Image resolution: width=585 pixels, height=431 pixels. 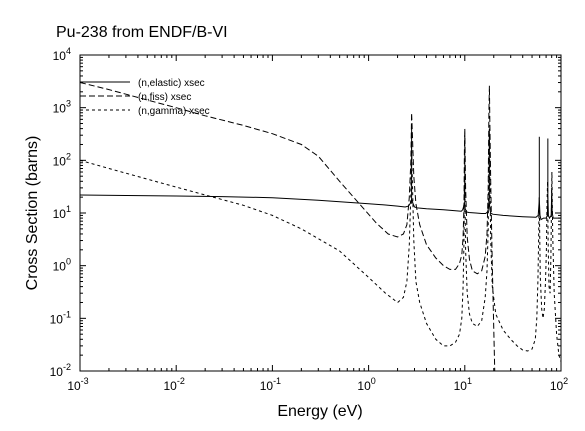 I want to click on legend-label: (n,fiss) xsec, so click(x=164, y=97).